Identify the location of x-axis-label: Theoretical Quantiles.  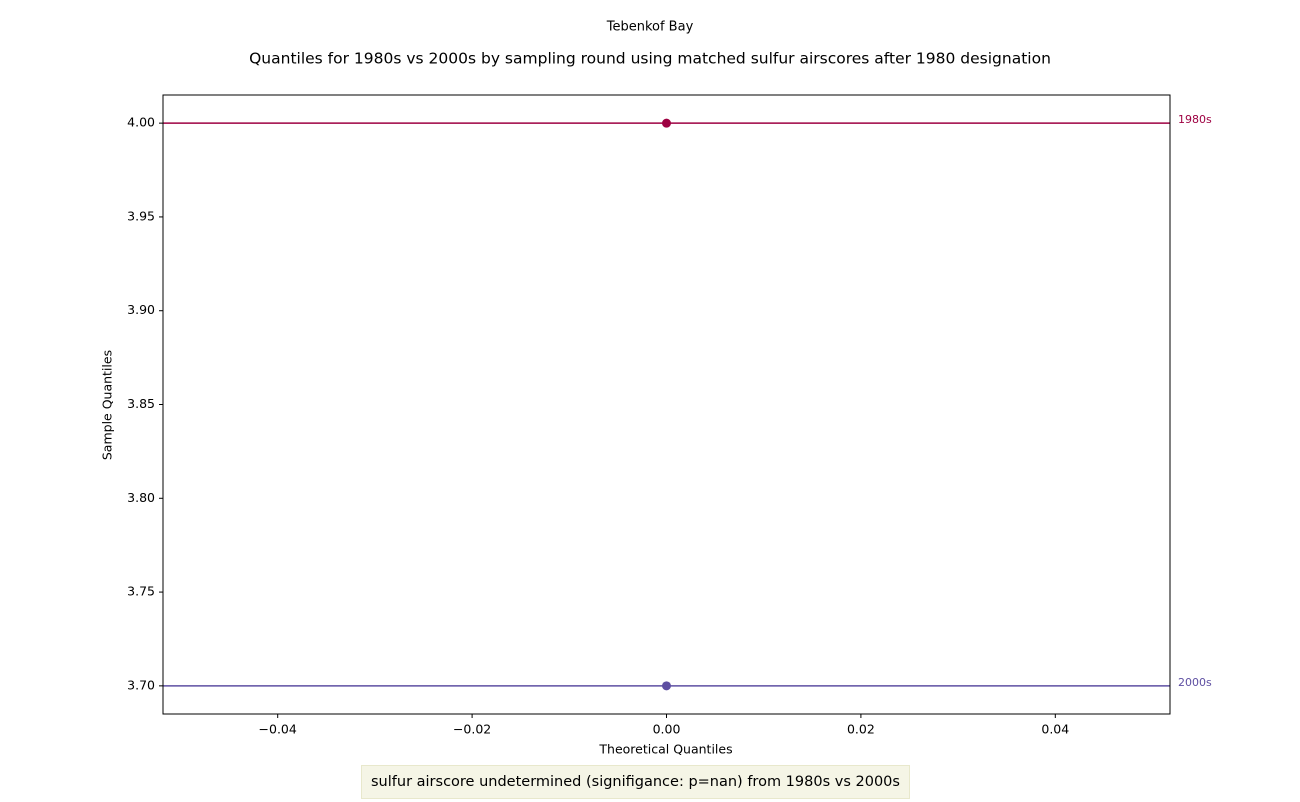
(665, 749).